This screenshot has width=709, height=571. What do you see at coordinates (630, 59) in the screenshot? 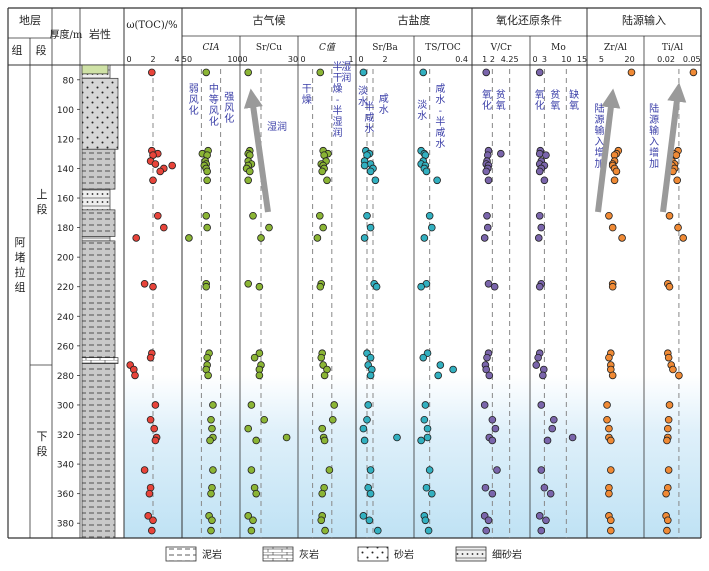
I see `panel-tick-label: 20` at bounding box center [630, 59].